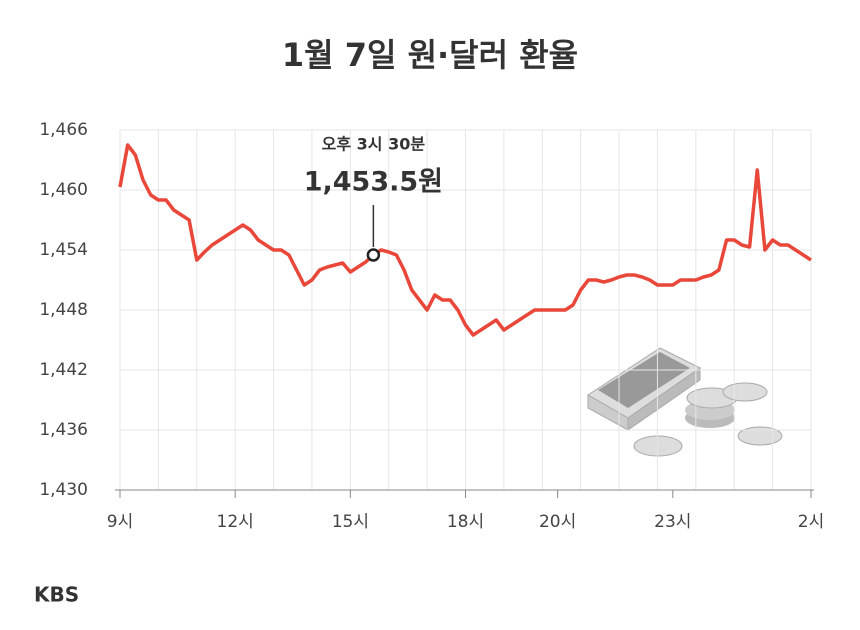 This screenshot has height=630, width=860. What do you see at coordinates (811, 522) in the screenshot?
I see `x-tick-label: 2시` at bounding box center [811, 522].